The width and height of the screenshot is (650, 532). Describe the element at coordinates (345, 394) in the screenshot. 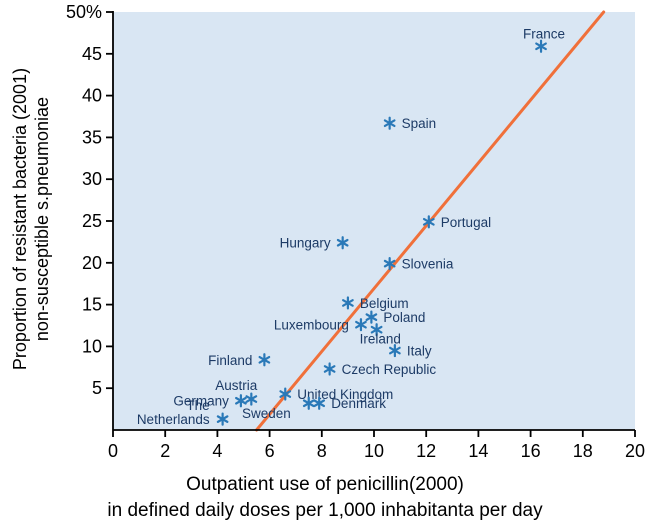

I see `country-label: United Kingdom` at that location.